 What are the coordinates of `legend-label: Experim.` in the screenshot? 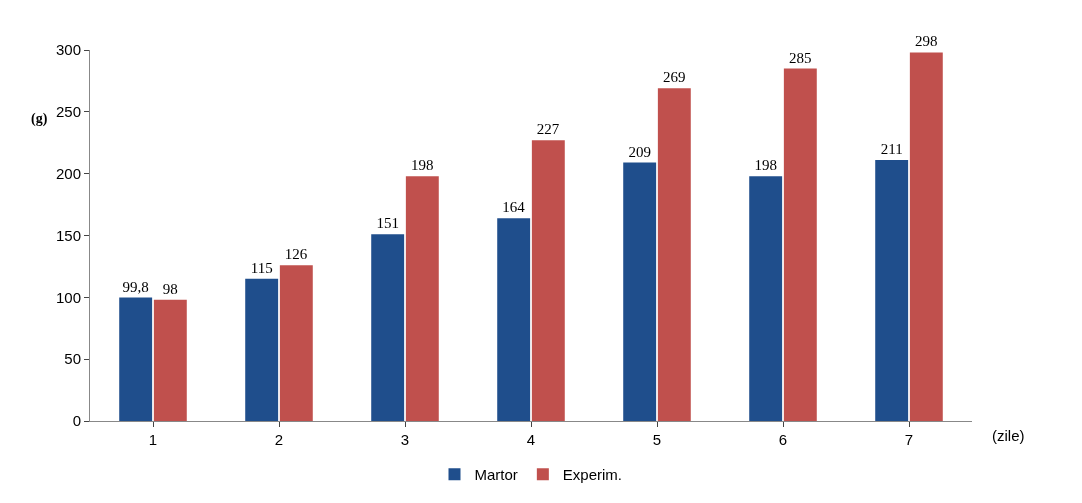 It's located at (592, 475).